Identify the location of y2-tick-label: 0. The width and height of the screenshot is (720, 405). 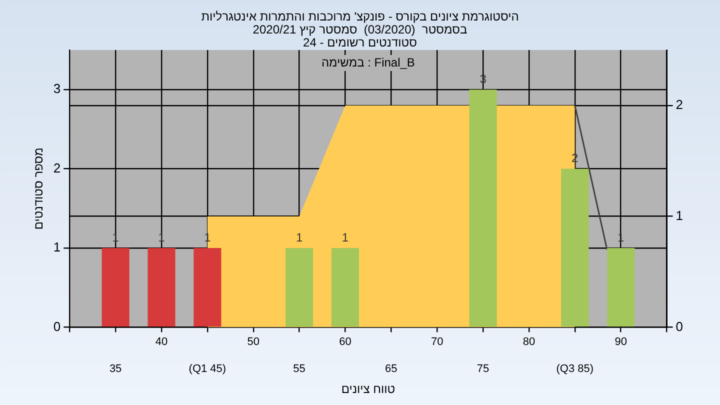
(680, 326).